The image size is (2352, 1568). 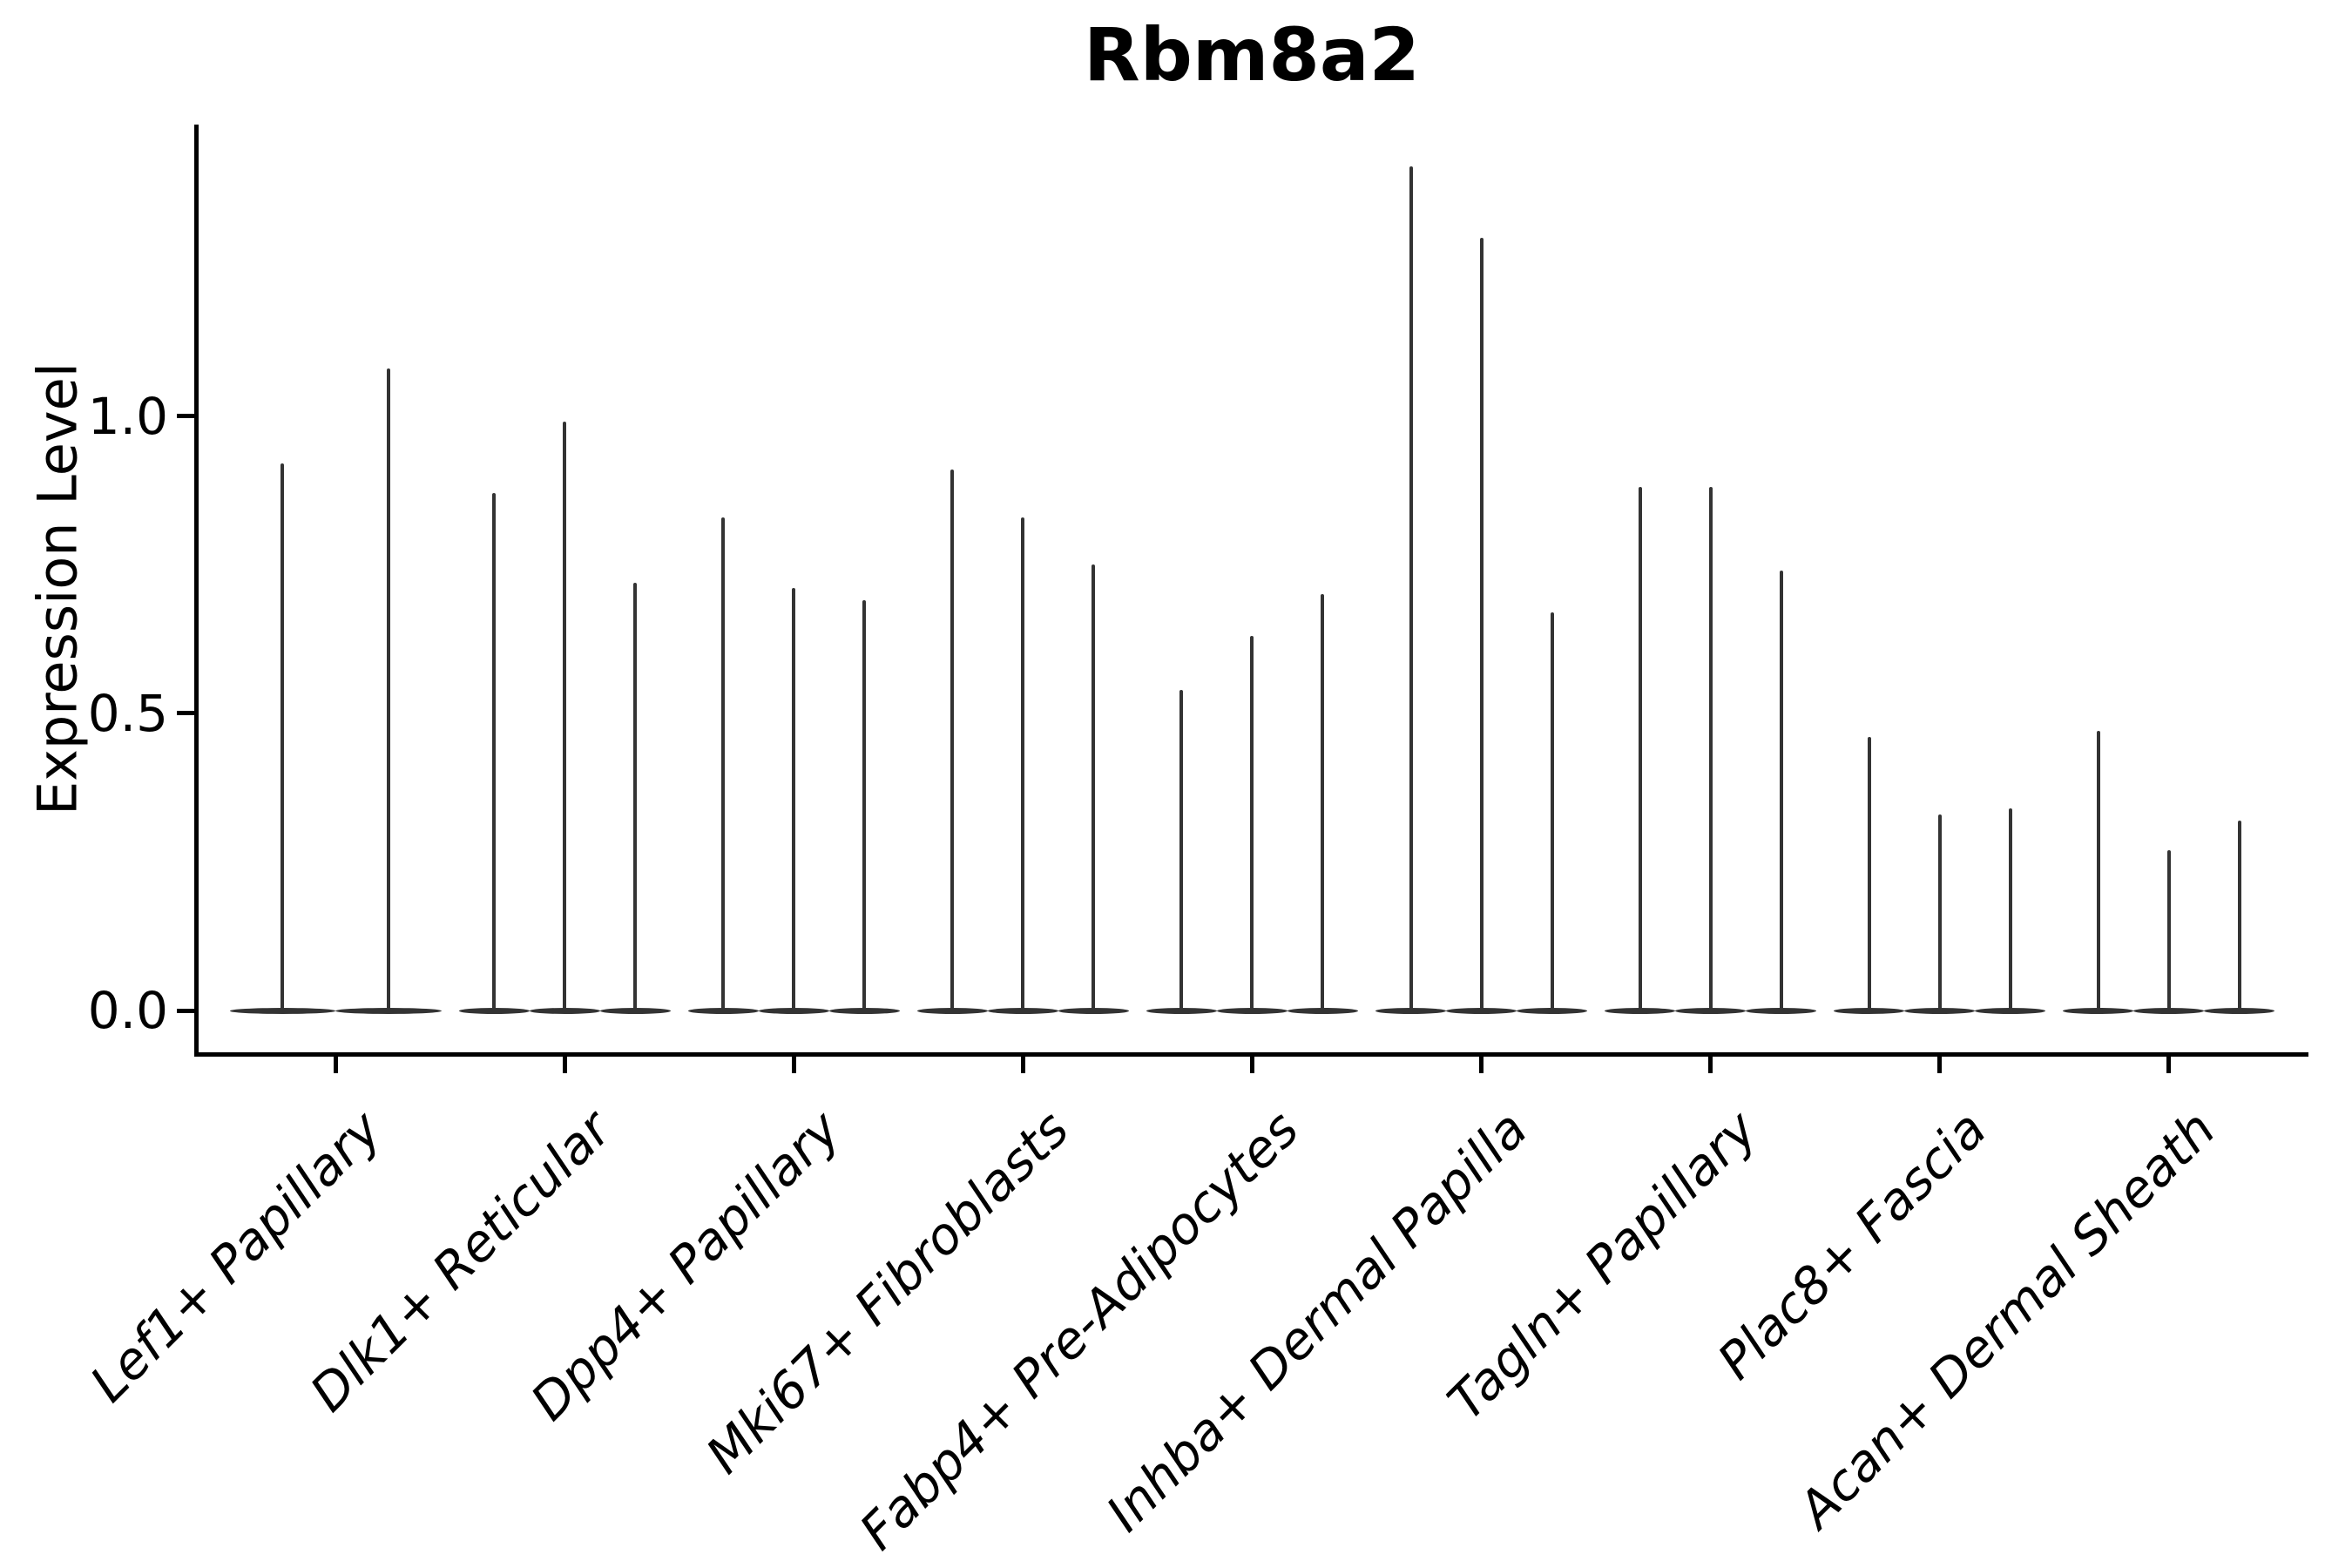 What do you see at coordinates (1317, 1321) in the screenshot?
I see `x-axis-category-label: Inhba+ Dermal Papilla` at bounding box center [1317, 1321].